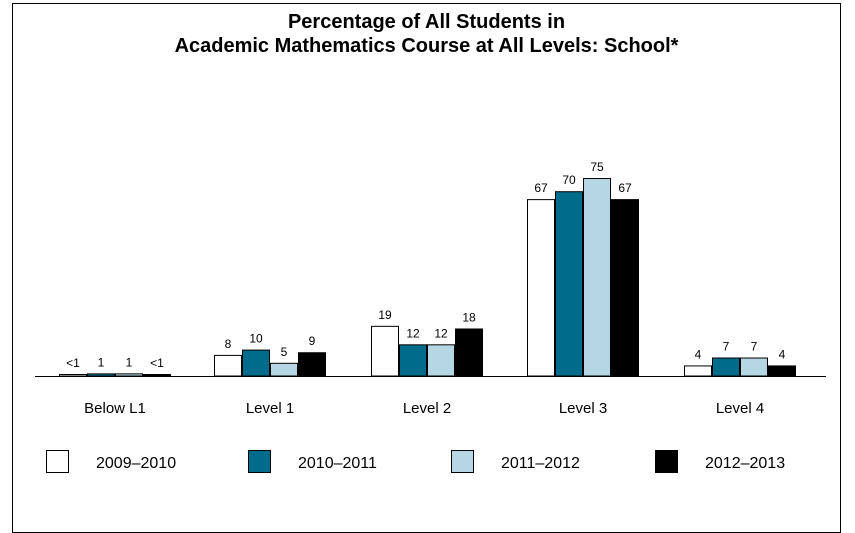 The image size is (855, 533). What do you see at coordinates (270, 408) in the screenshot?
I see `category-label: Level 1` at bounding box center [270, 408].